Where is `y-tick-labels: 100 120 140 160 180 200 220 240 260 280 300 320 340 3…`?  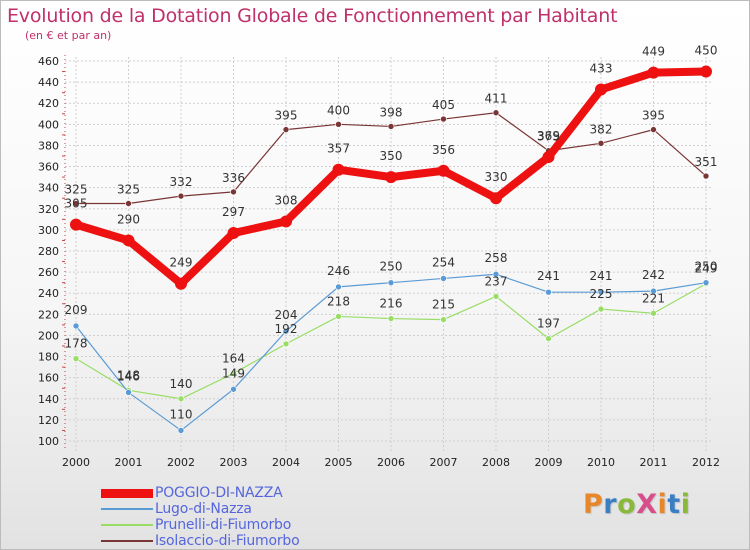
y-tick-labels: 100 120 140 160 180 200 220 240 260 280 300 320 340 3… is located at coordinates (48, 251).